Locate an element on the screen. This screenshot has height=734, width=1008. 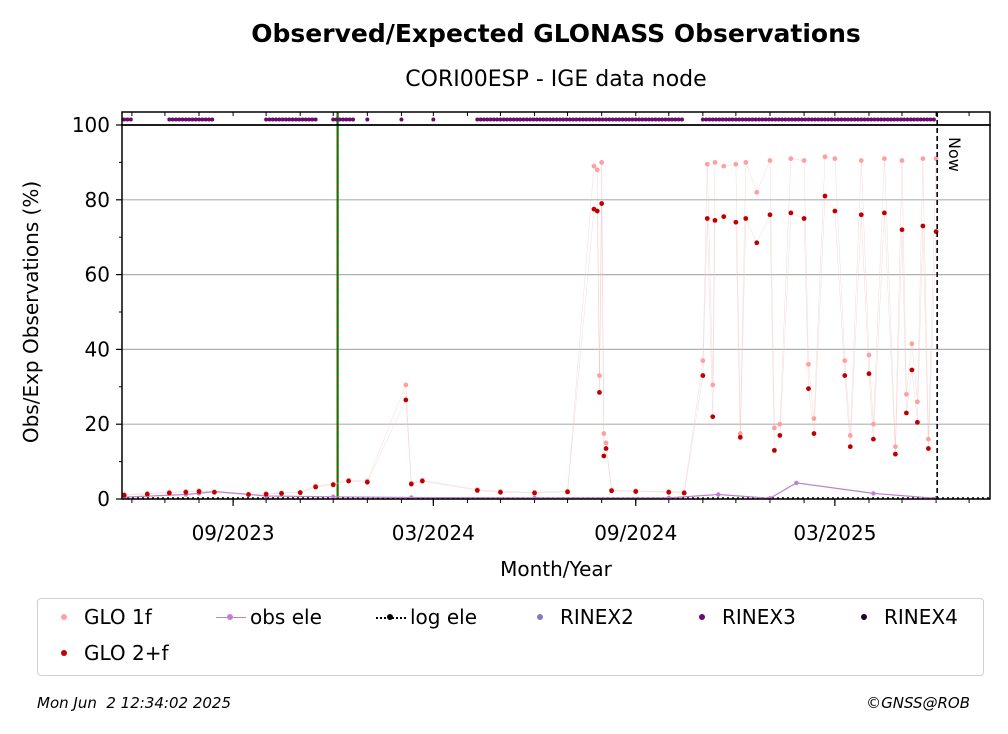
obs-ele-line is located at coordinates (530, 490).